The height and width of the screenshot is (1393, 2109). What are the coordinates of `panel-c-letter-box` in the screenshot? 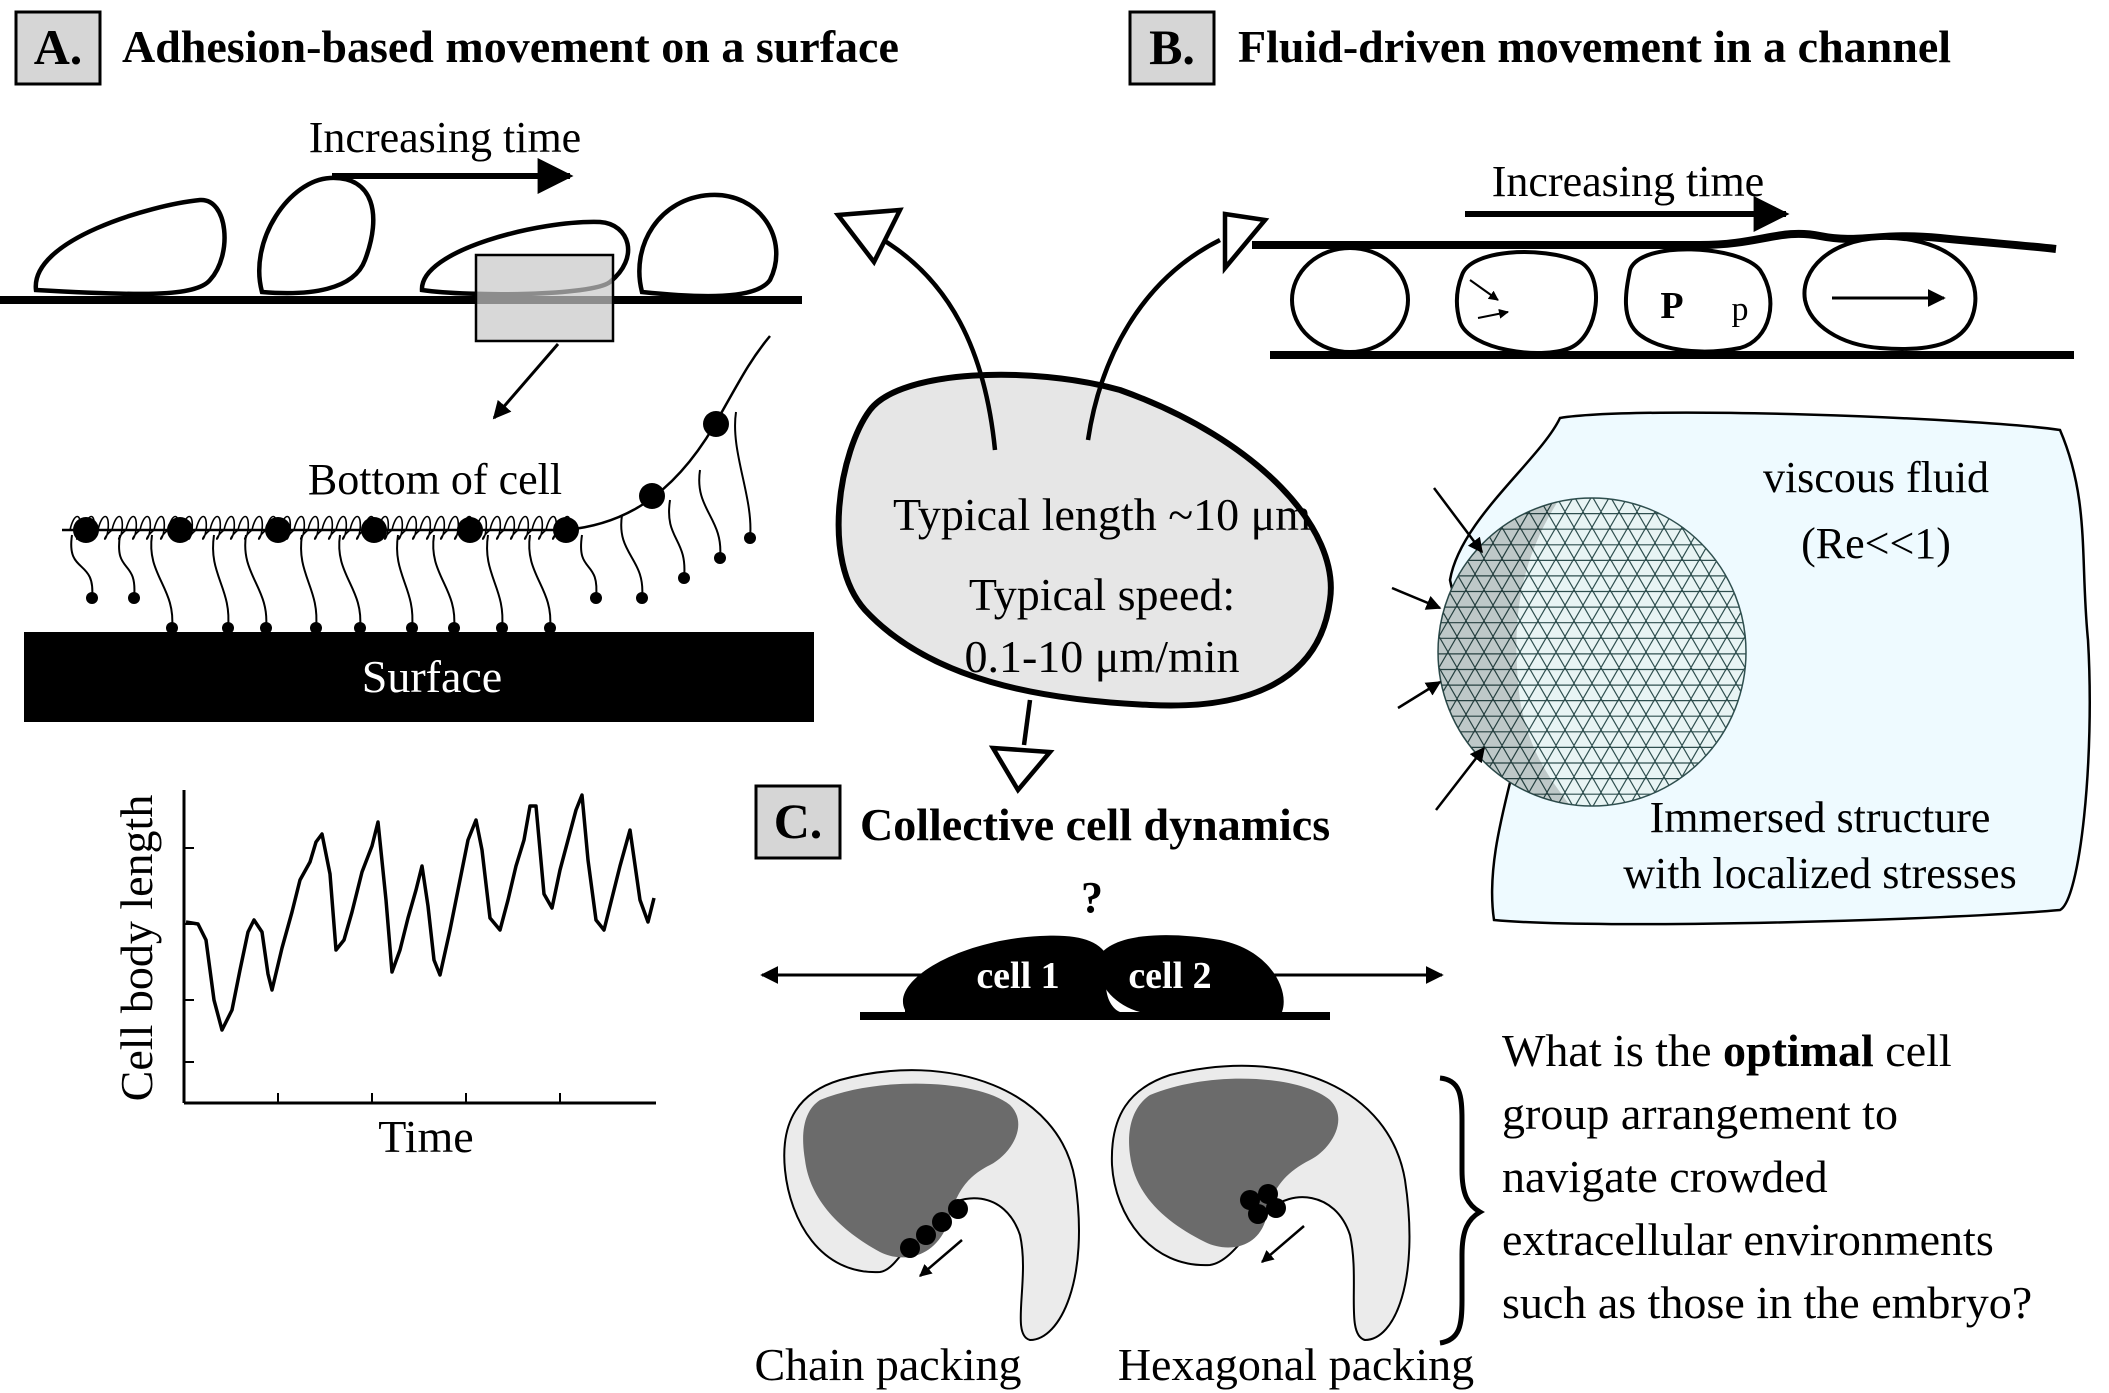 It's located at (798, 822).